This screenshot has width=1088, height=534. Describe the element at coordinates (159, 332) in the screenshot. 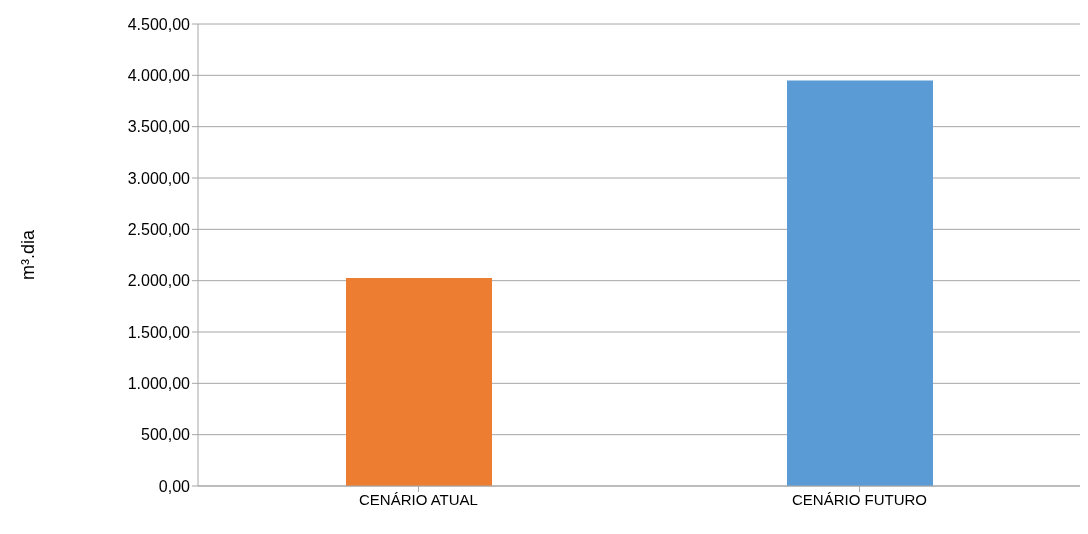

I see `y-tick-label: 1.500,00` at that location.